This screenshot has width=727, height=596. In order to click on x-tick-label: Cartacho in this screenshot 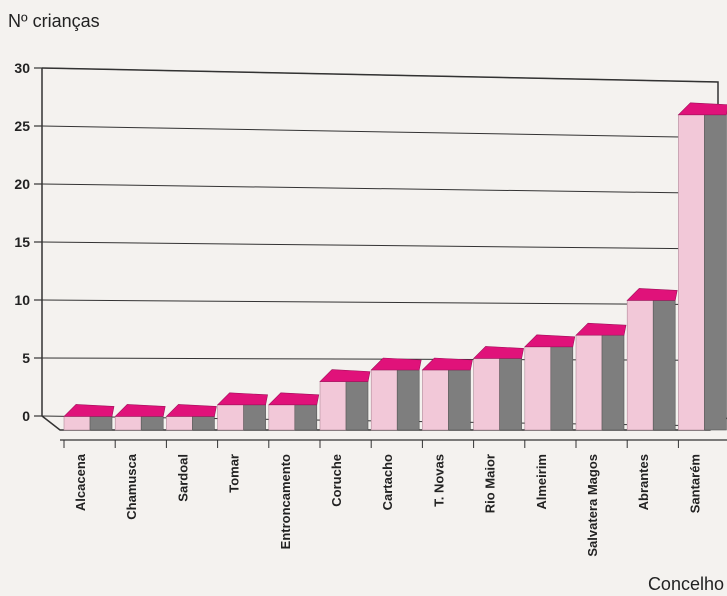, I will do `click(387, 482)`.